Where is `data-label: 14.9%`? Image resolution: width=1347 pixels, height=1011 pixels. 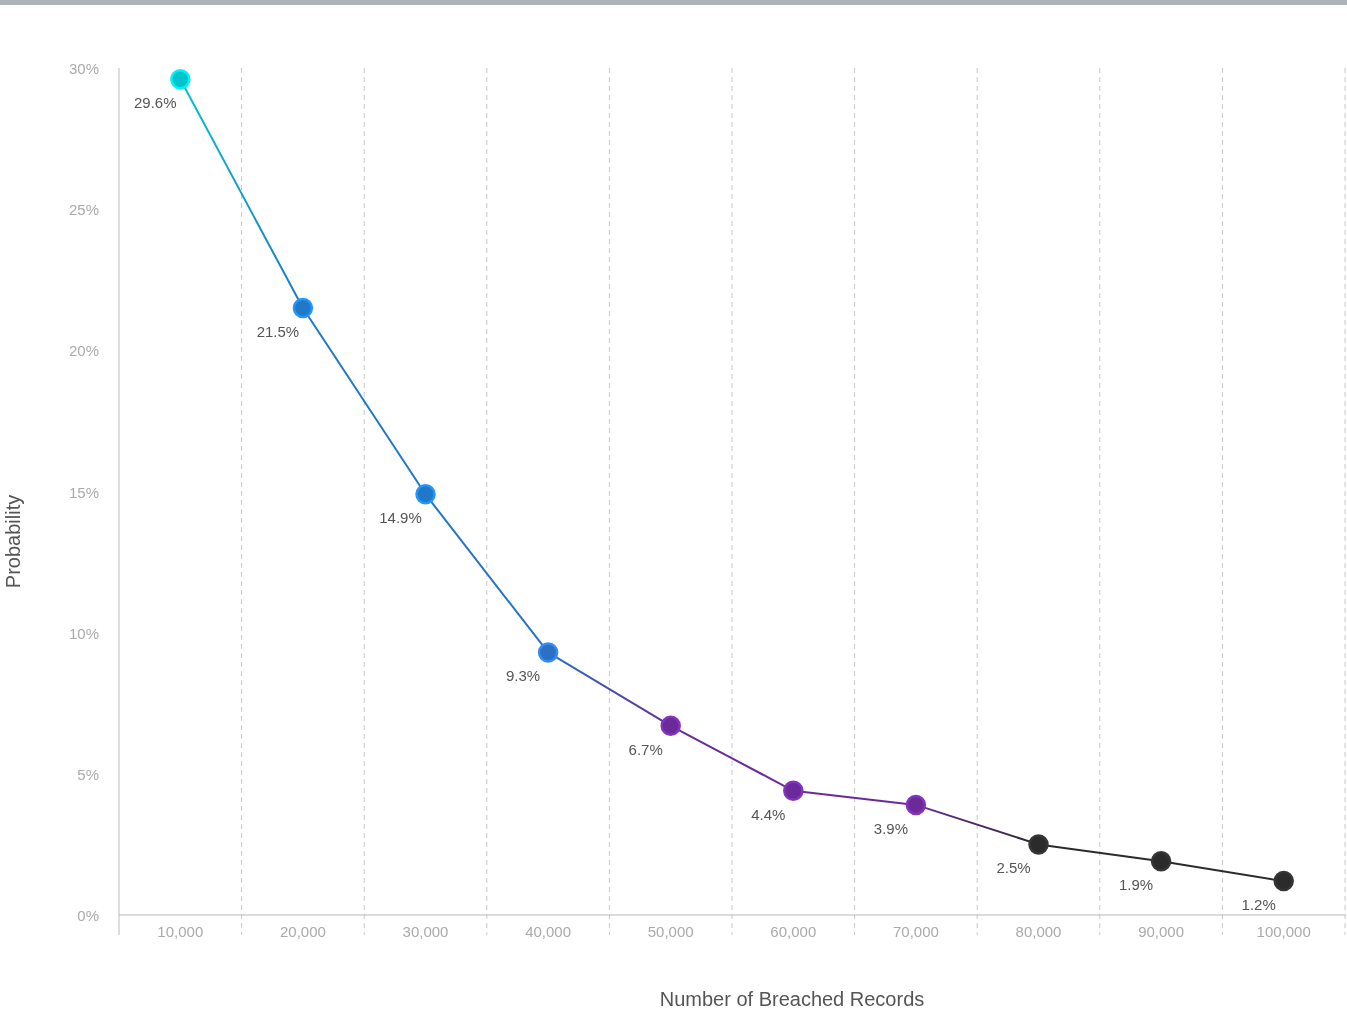 data-label: 14.9% is located at coordinates (400, 518).